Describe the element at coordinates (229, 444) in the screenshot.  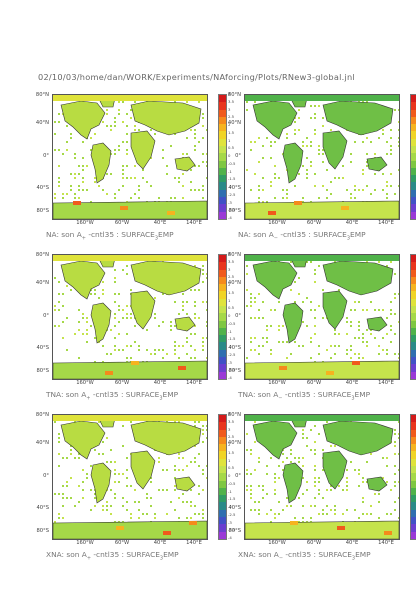
I see `colorbar-tick-label: 2` at that location.